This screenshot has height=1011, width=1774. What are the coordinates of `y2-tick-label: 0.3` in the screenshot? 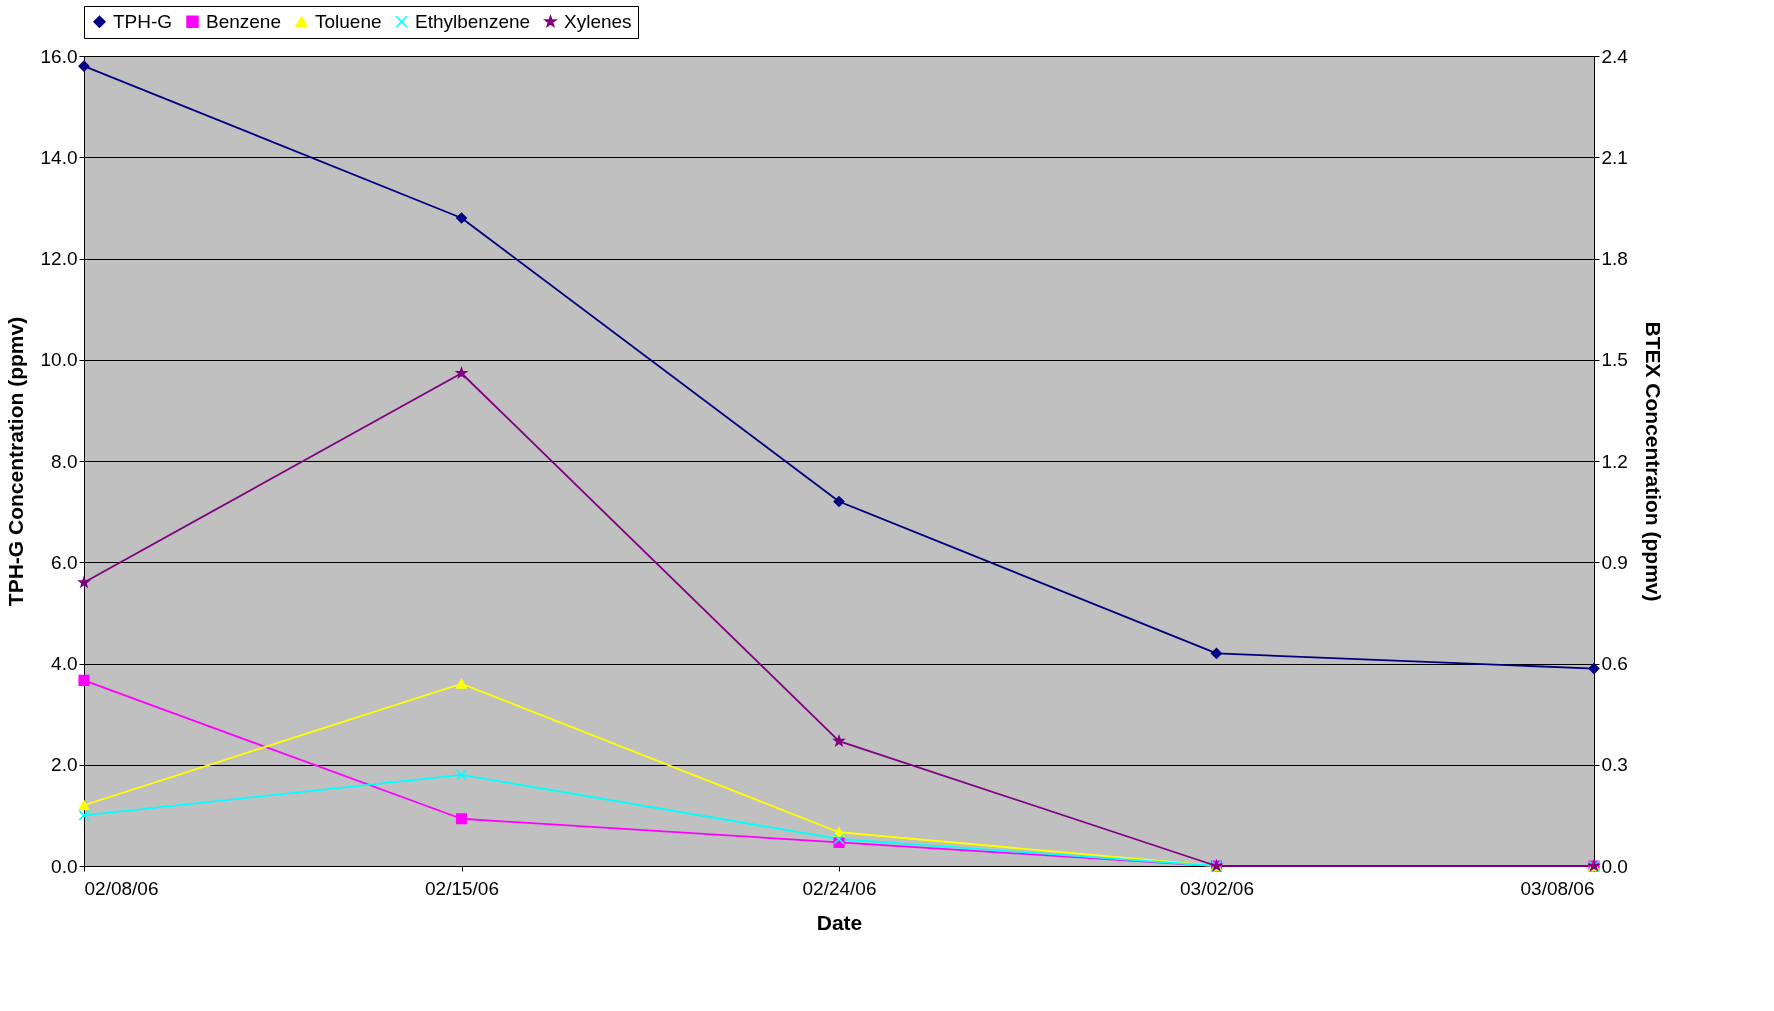 It's located at (1614, 765).